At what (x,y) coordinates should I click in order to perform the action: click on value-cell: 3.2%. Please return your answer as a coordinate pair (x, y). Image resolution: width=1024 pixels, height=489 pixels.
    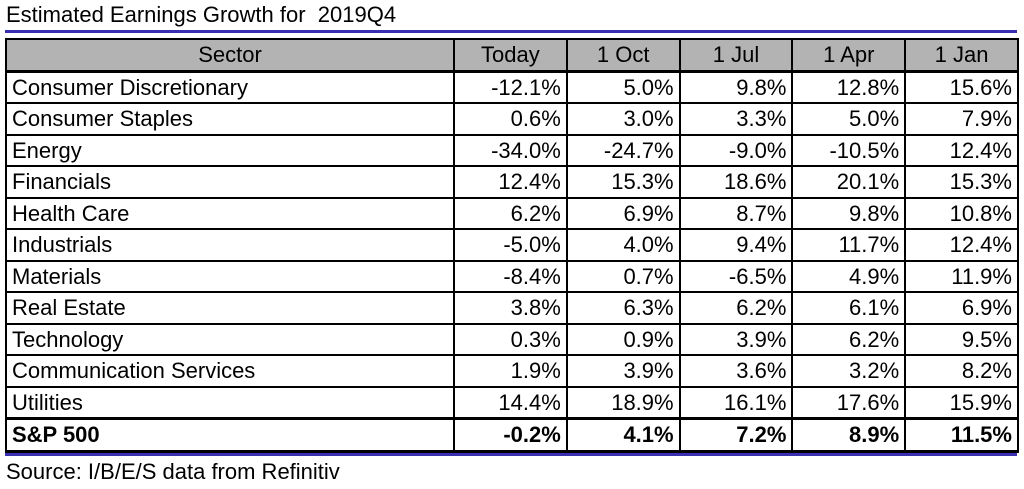
    Looking at the image, I should click on (849, 371).